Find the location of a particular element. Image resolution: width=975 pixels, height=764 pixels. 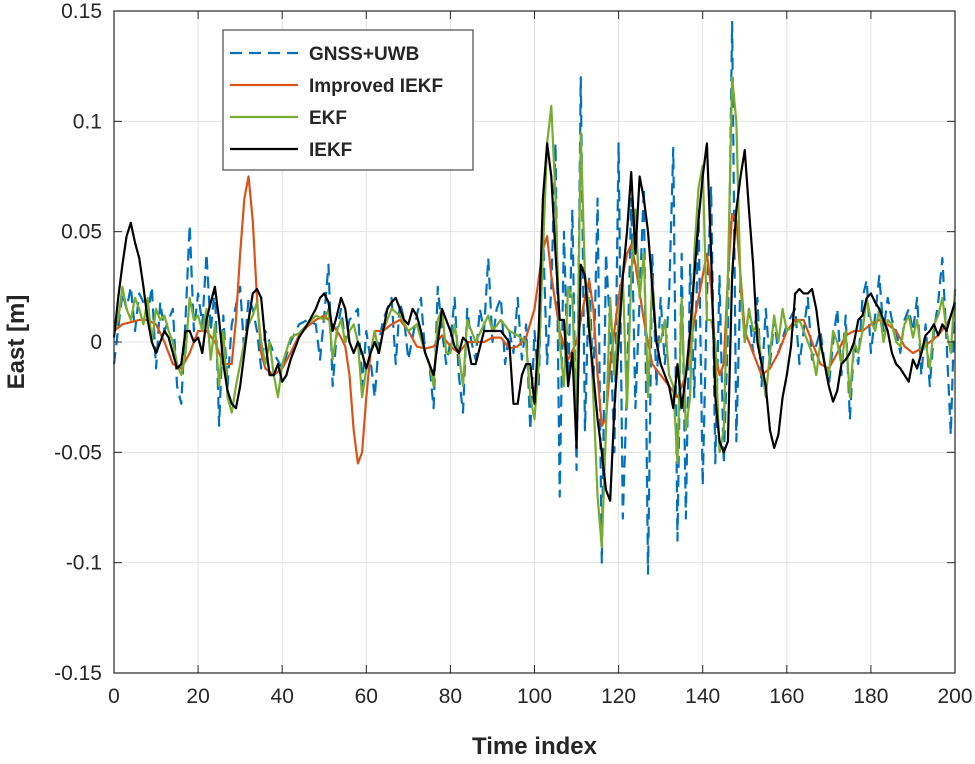

y-tick-label: 0.15 is located at coordinates (81, 11).